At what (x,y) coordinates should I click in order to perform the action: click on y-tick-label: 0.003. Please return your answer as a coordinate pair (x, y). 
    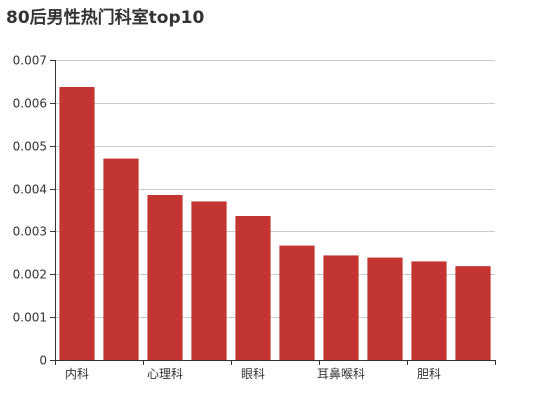
    Looking at the image, I should click on (30, 232).